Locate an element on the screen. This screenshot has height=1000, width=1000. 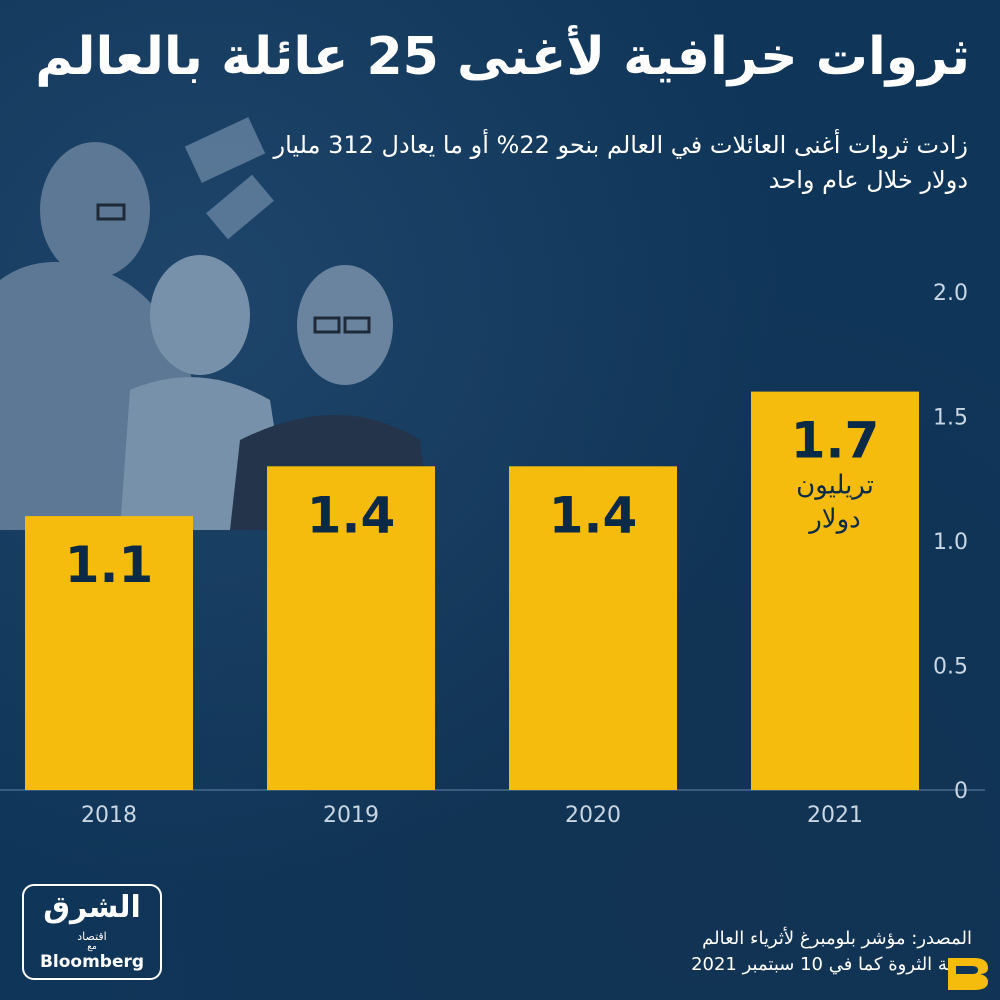
y-tick-label: 0.5 is located at coordinates (950, 667).